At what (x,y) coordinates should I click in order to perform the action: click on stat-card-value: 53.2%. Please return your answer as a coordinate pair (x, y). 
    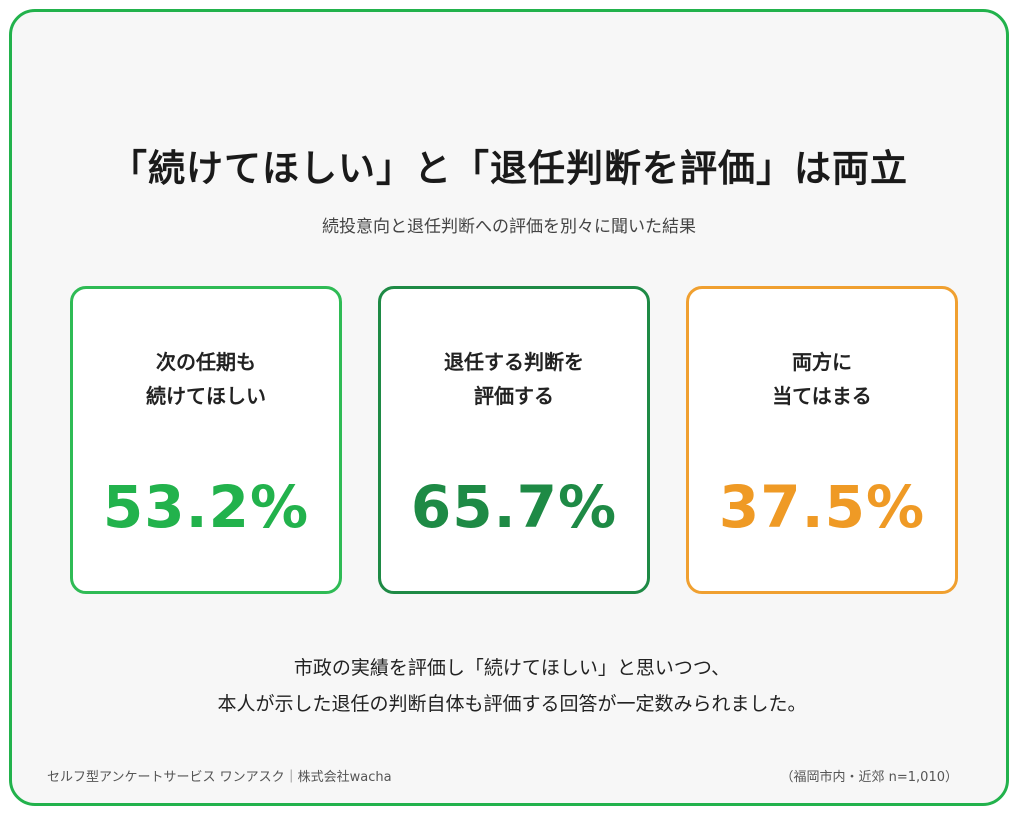
    Looking at the image, I should click on (206, 507).